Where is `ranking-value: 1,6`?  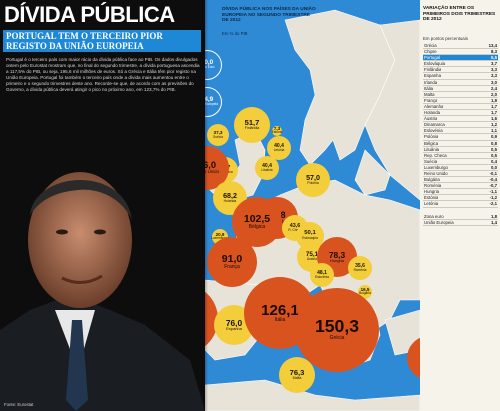 ranking-value: 1,6 is located at coordinates (494, 119).